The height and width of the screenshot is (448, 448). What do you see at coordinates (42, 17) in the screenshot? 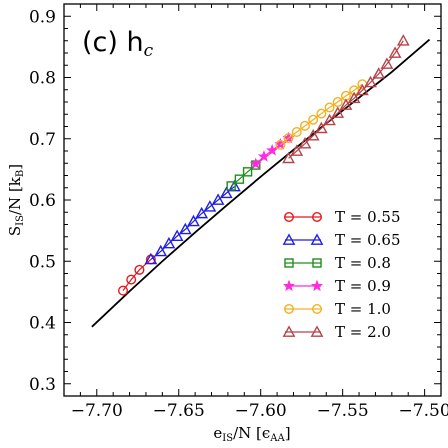
I see `y-tick-label: 0.9` at bounding box center [42, 17].